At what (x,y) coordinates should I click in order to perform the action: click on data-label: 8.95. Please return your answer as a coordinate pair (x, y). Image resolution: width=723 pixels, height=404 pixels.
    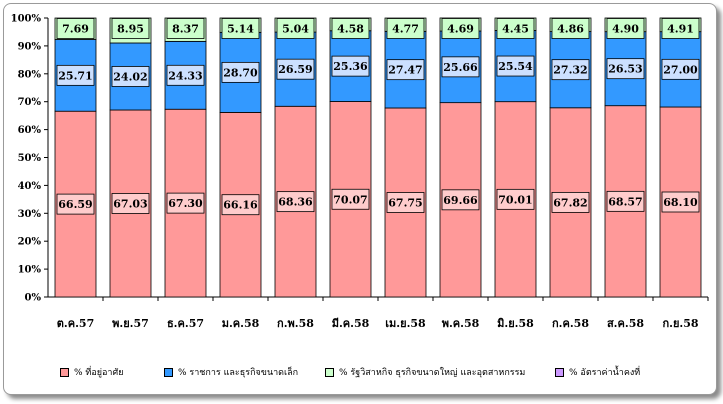
    Looking at the image, I should click on (130, 29).